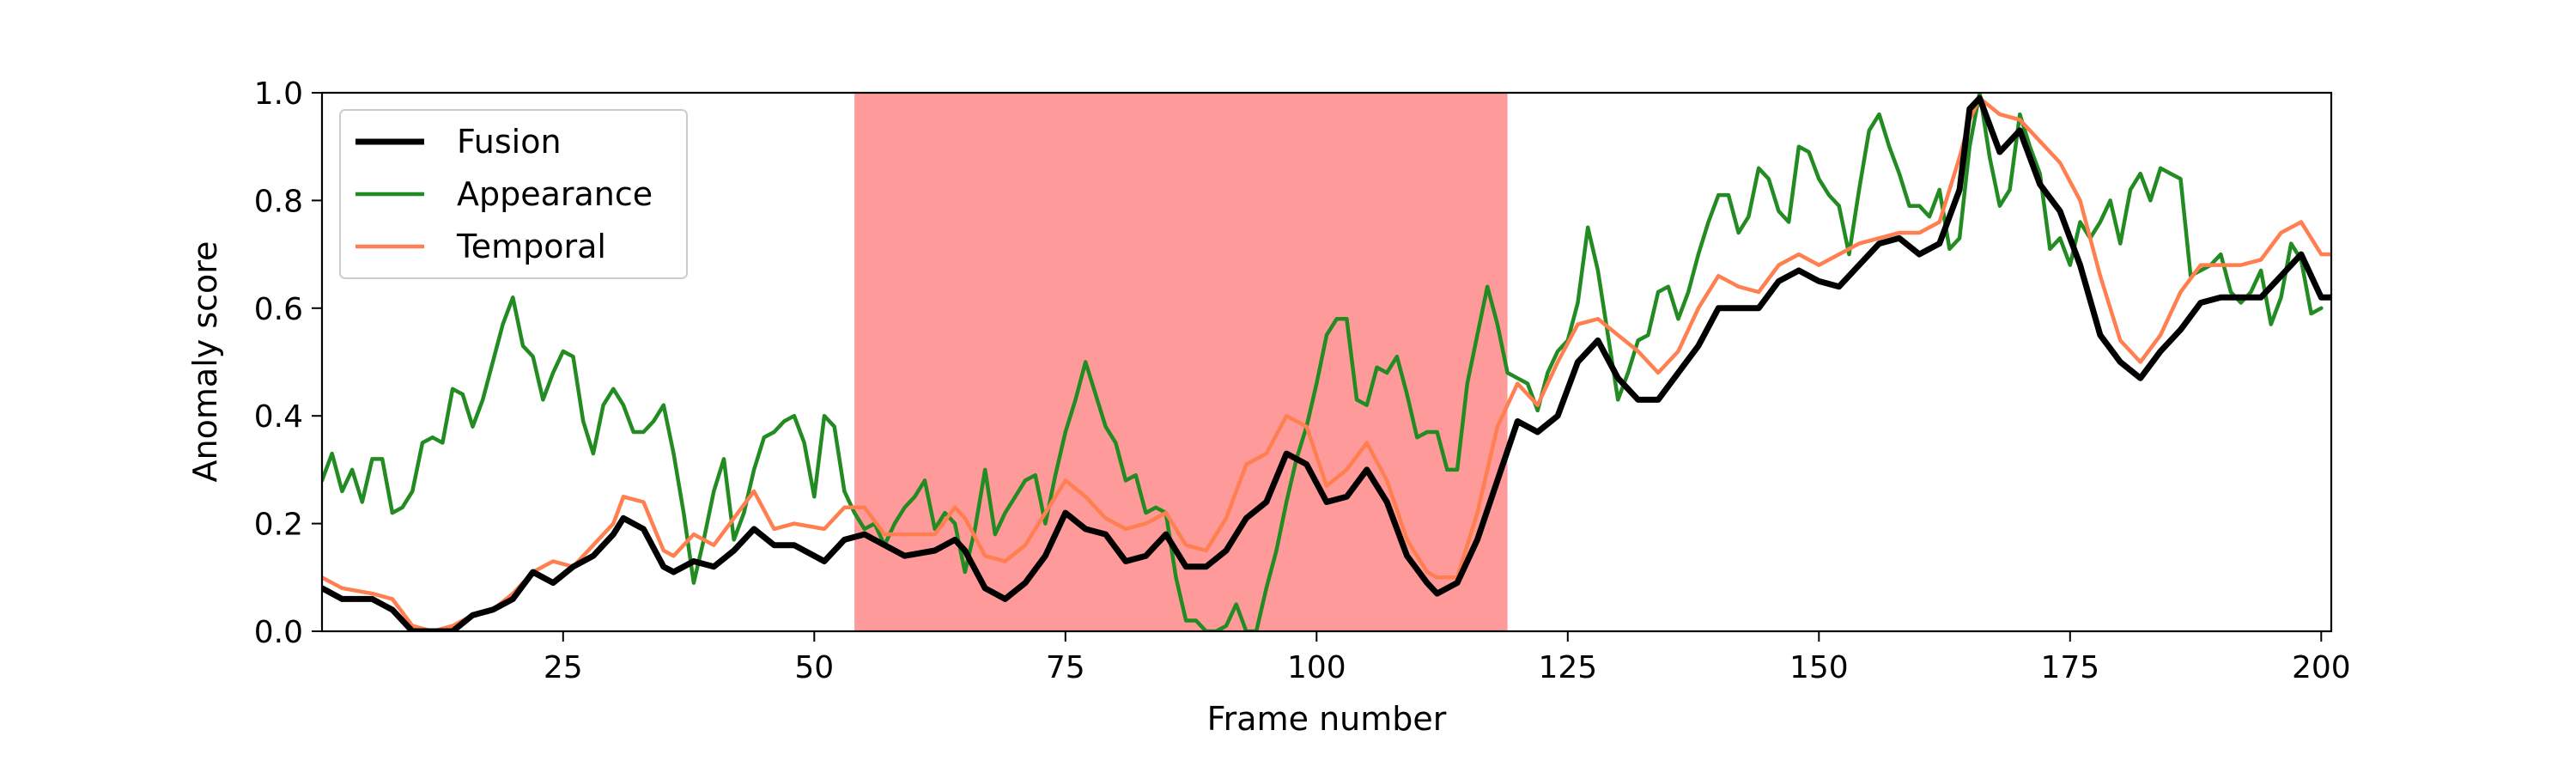 Image resolution: width=2576 pixels, height=773 pixels. I want to click on y-tick-label: 0.8, so click(279, 201).